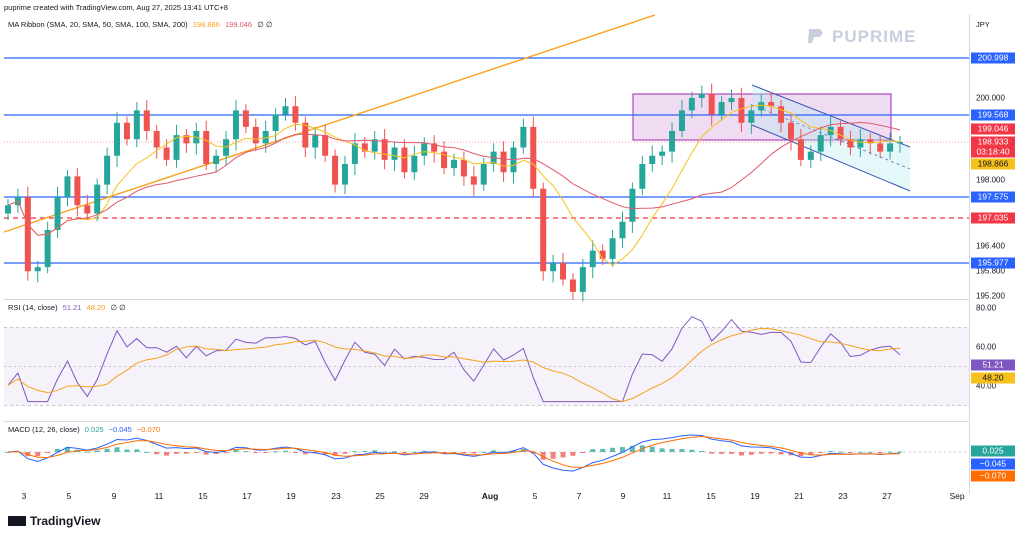  What do you see at coordinates (993, 378) in the screenshot?
I see `rsi-ma-badge: 48.20` at bounding box center [993, 378].